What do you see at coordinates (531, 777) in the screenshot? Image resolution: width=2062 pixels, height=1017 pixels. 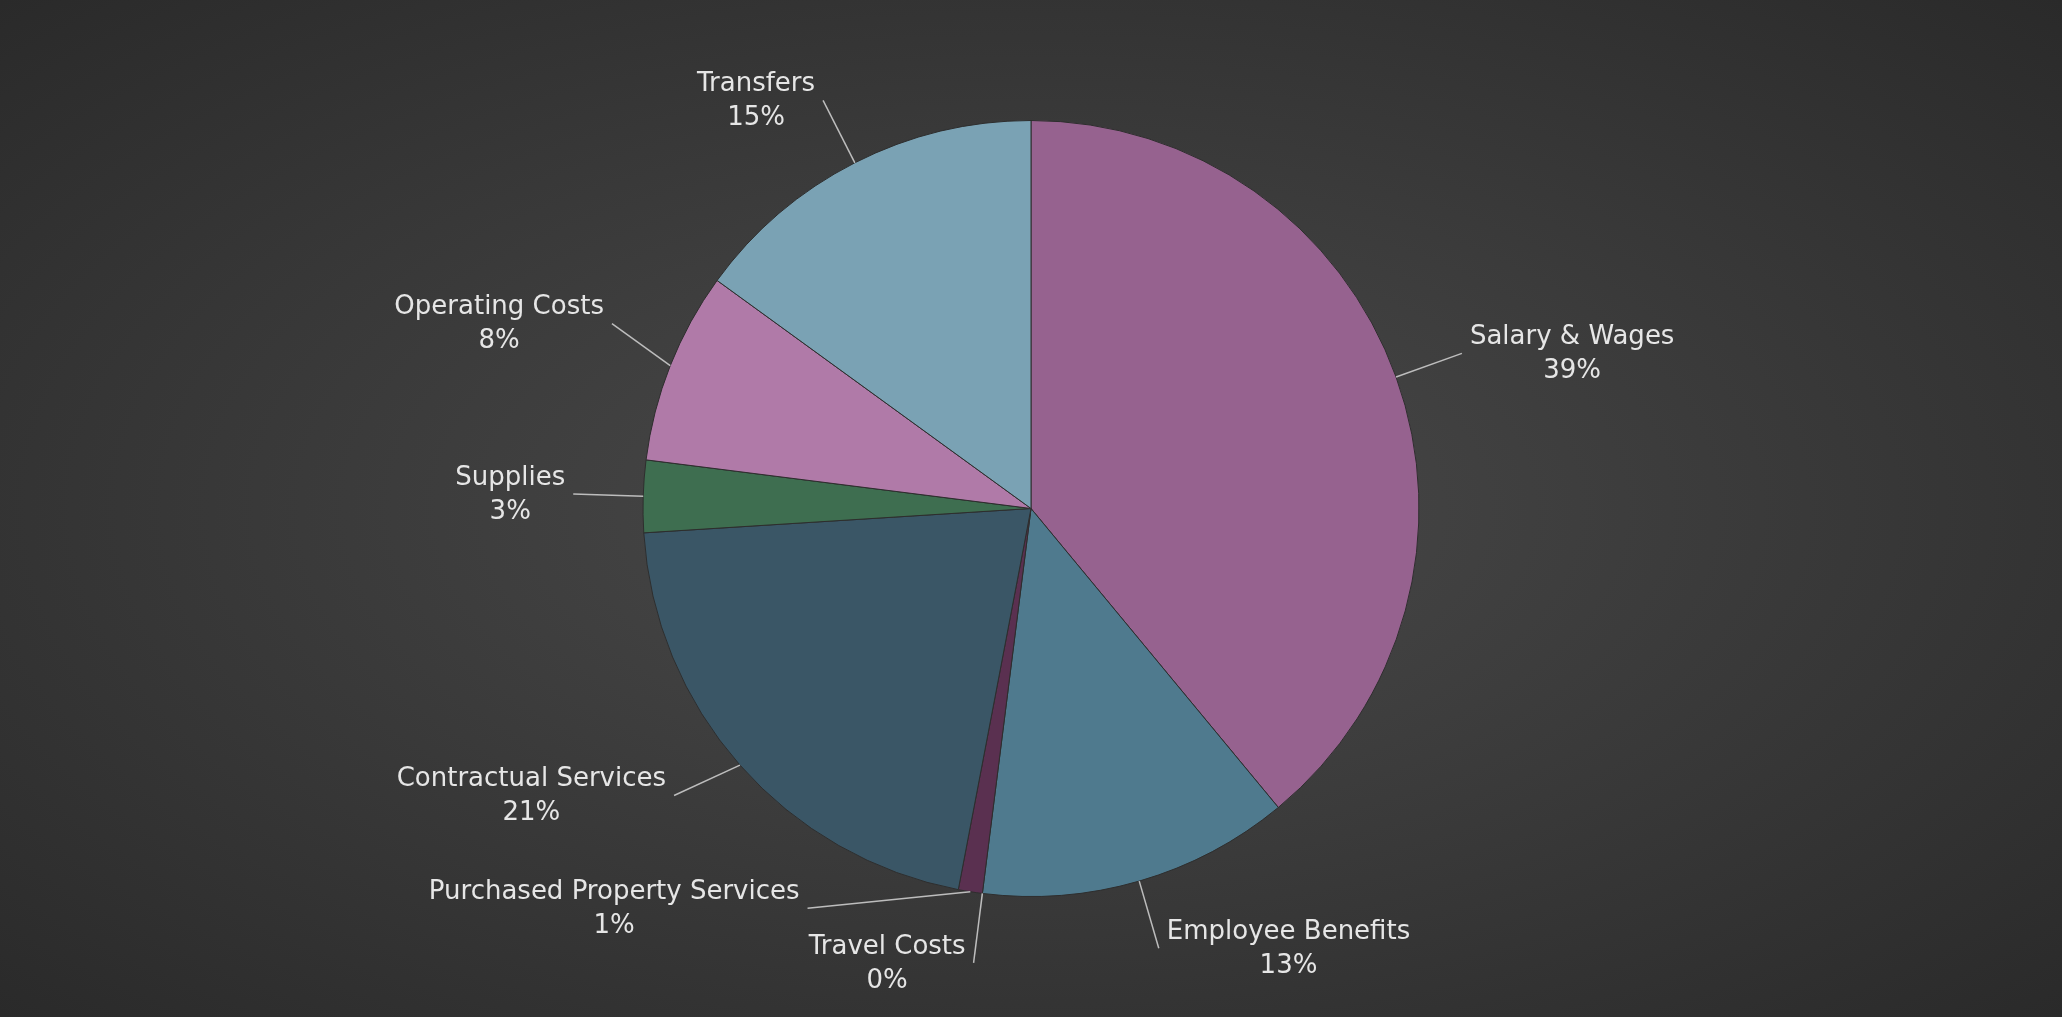 I see `slice-label: Contractual Services` at bounding box center [531, 777].